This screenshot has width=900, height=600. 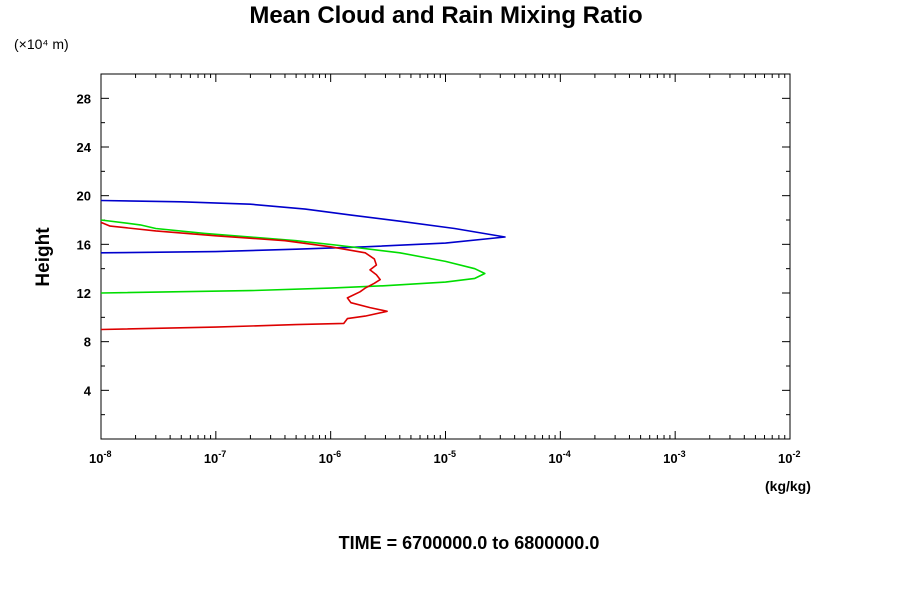 I want to click on y-axis-label: Height, so click(x=43, y=257).